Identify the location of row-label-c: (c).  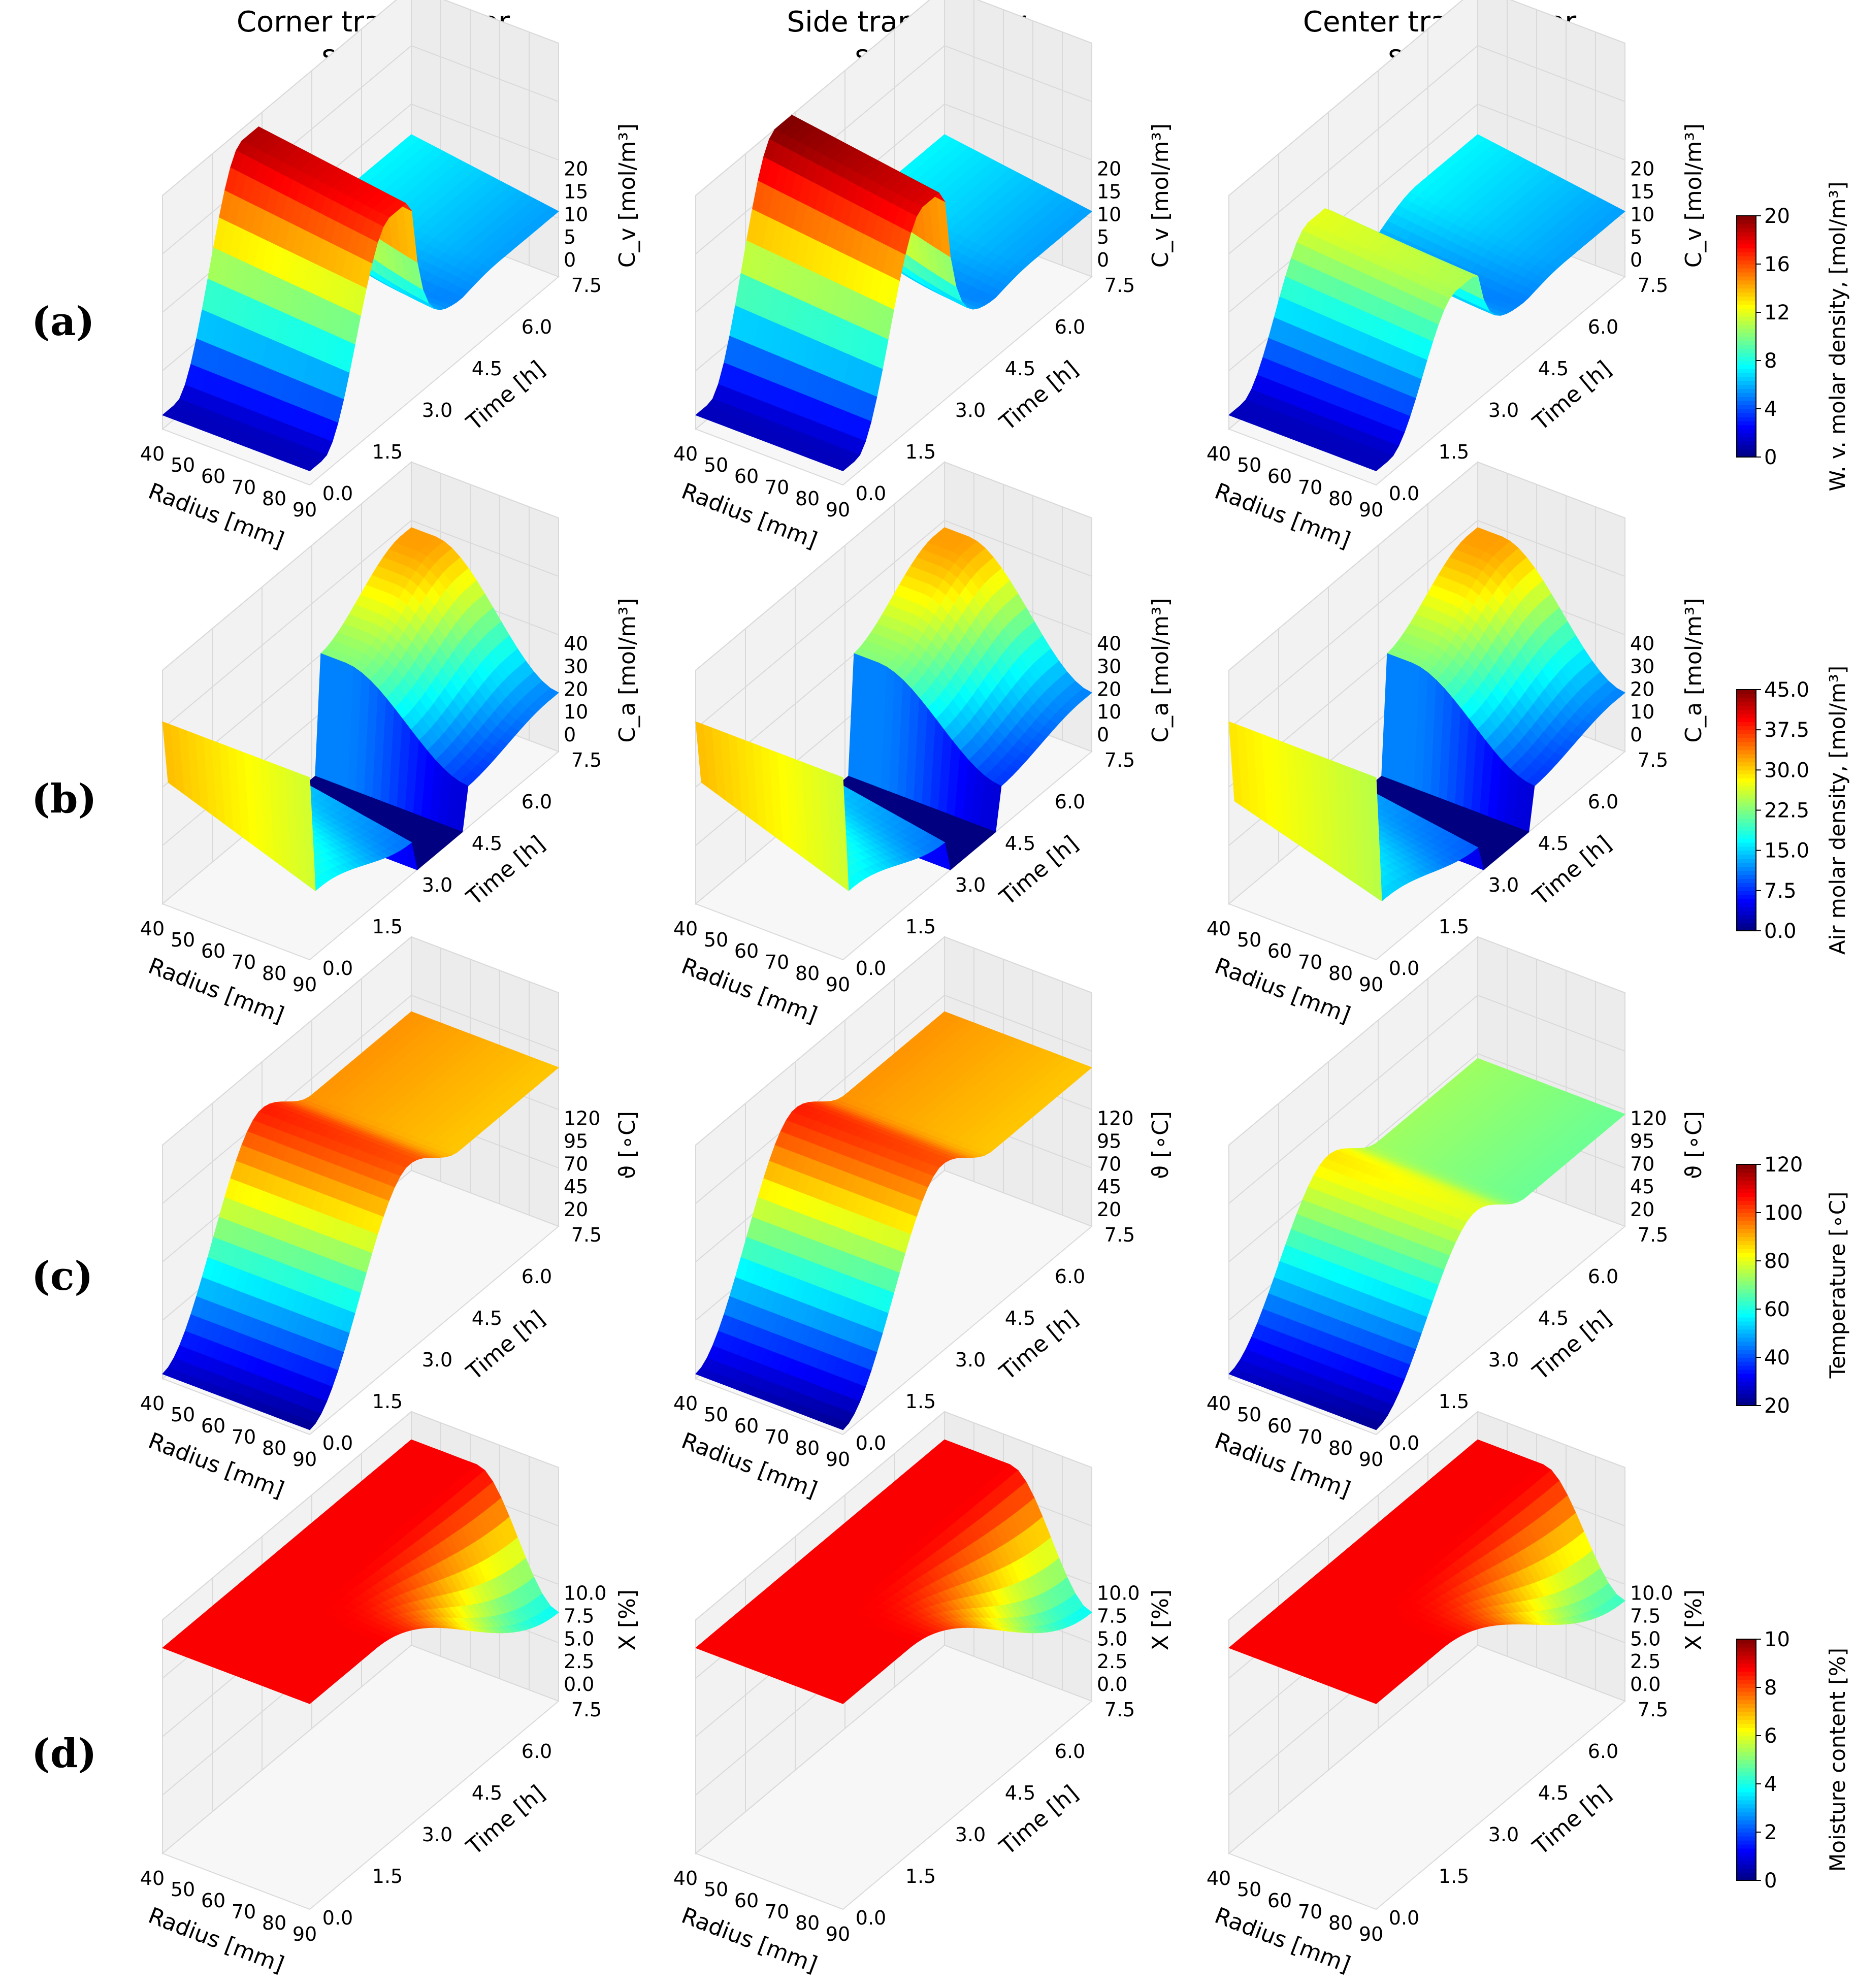
(62, 1276).